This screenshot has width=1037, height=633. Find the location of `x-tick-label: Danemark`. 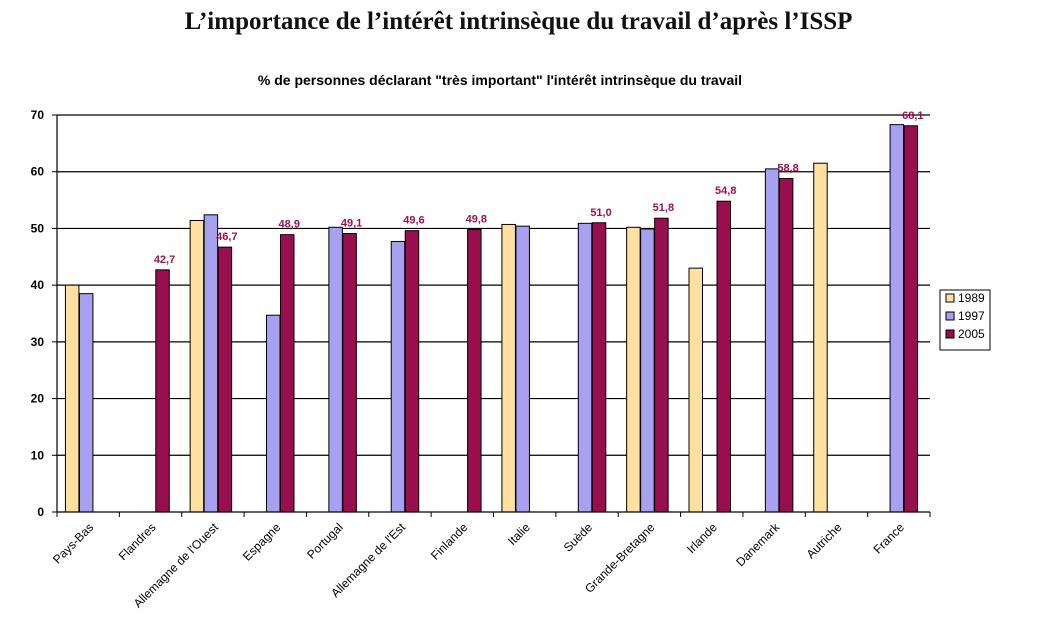

x-tick-label: Danemark is located at coordinates (758, 545).